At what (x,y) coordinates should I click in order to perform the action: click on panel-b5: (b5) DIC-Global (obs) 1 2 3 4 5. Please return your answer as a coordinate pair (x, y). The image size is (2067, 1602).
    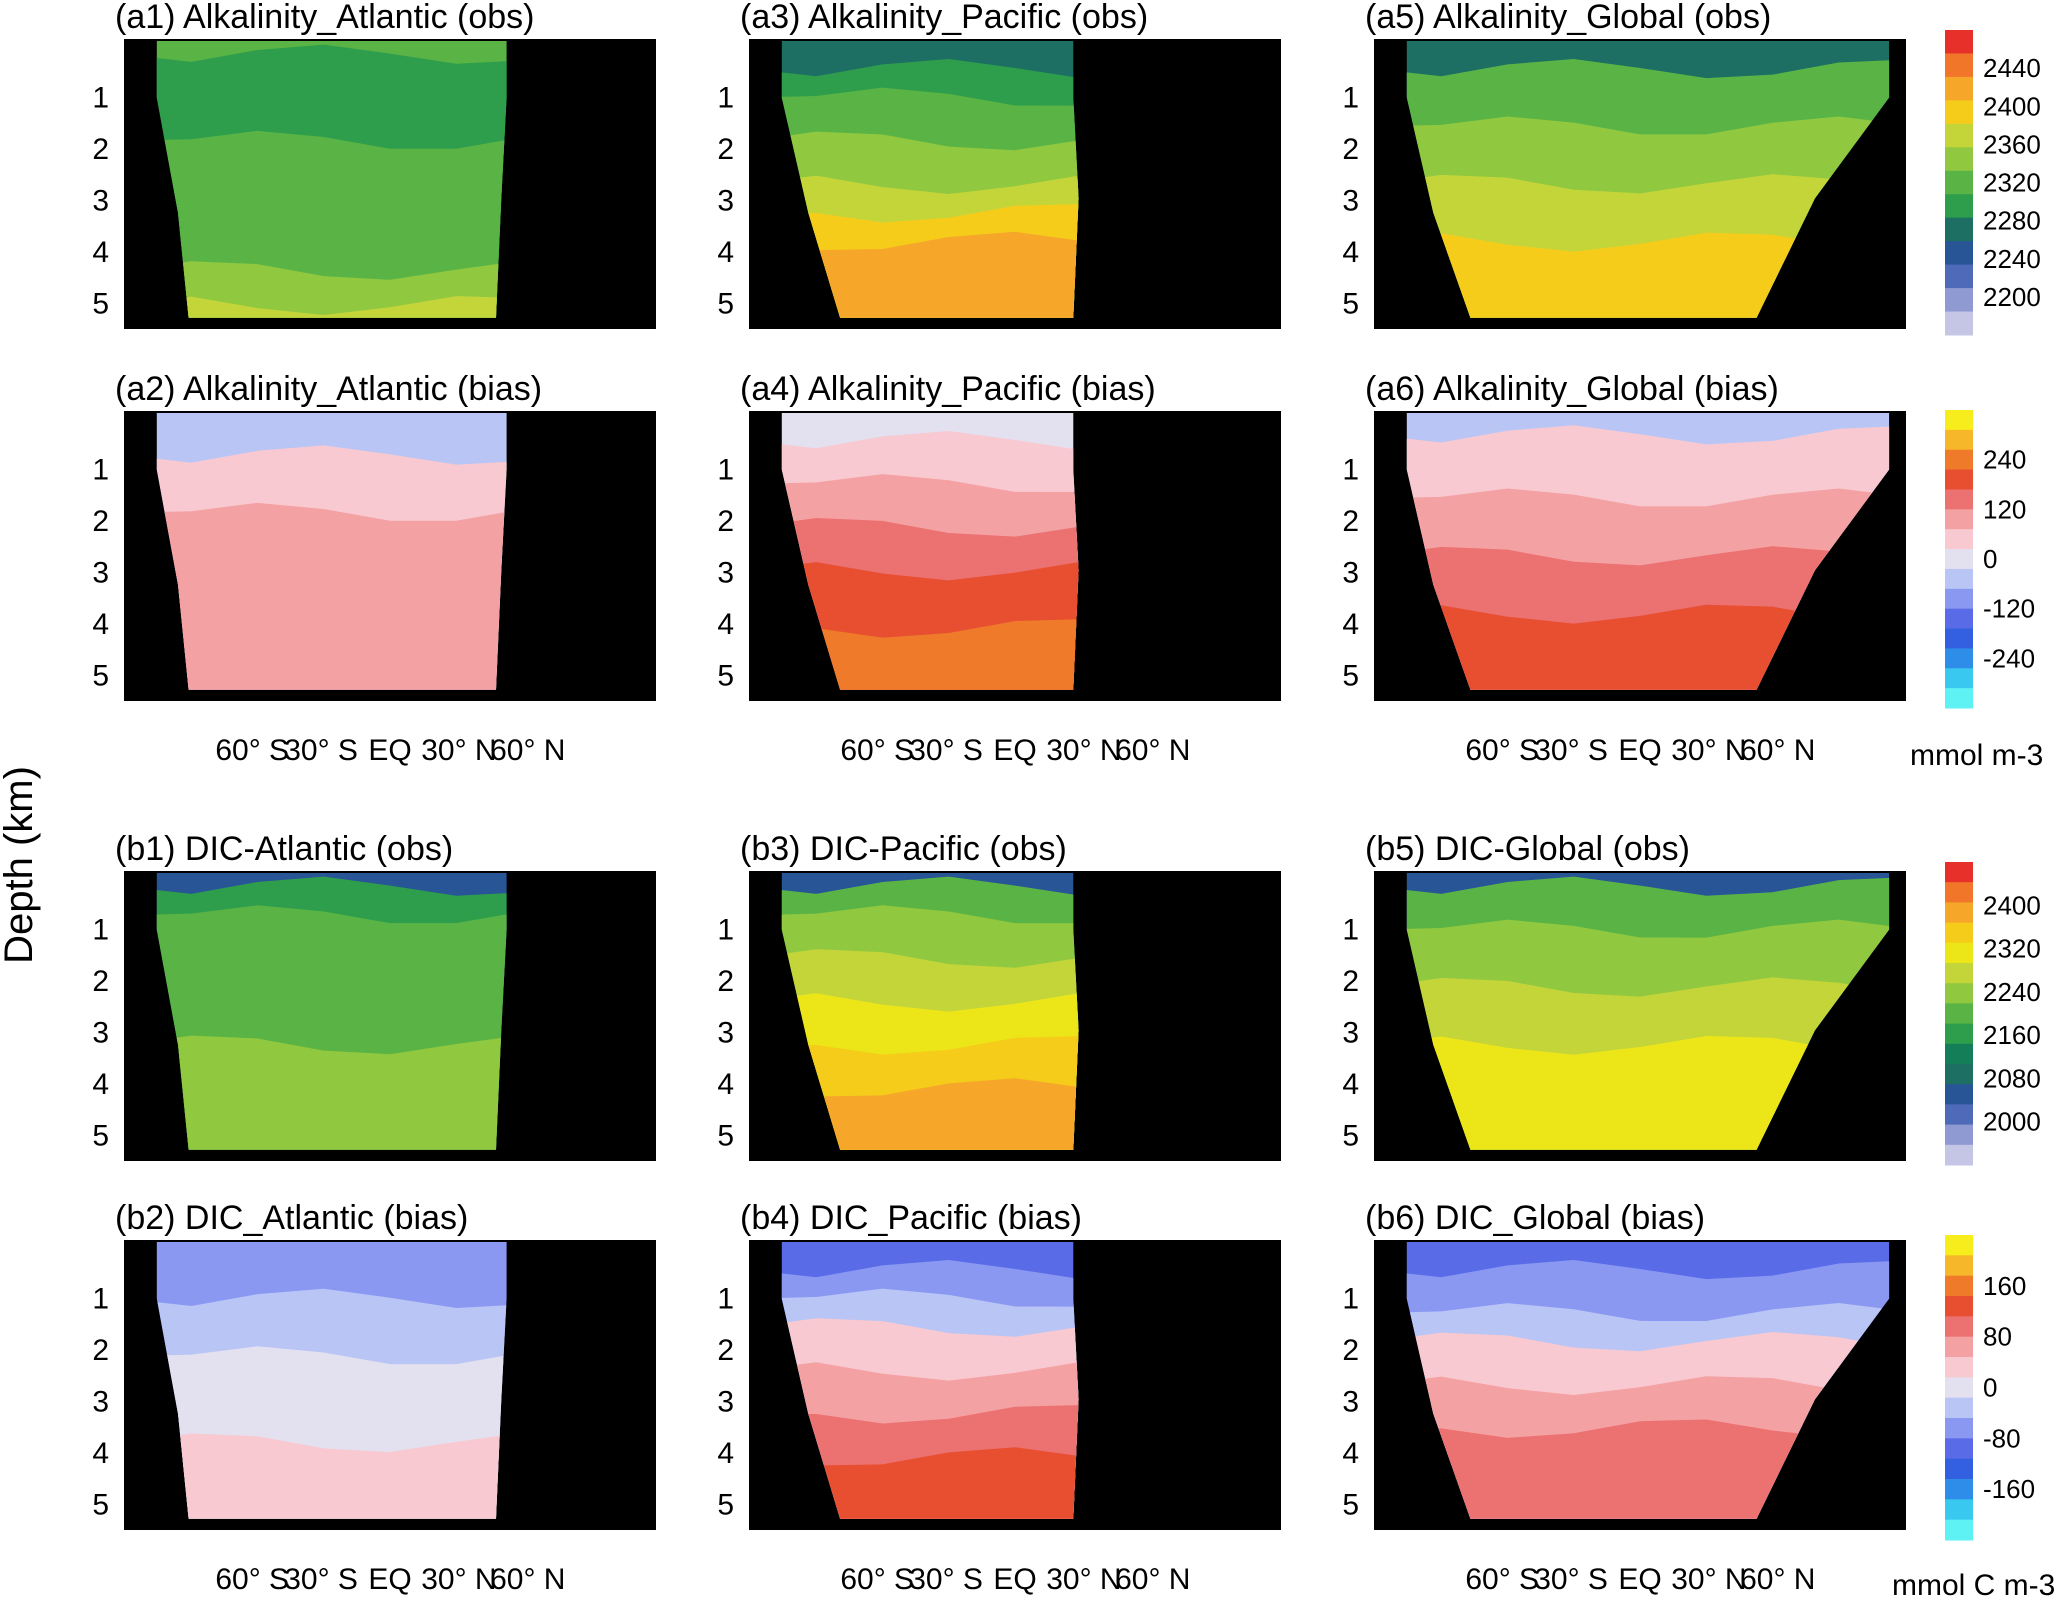
    Looking at the image, I should click on (1624, 995).